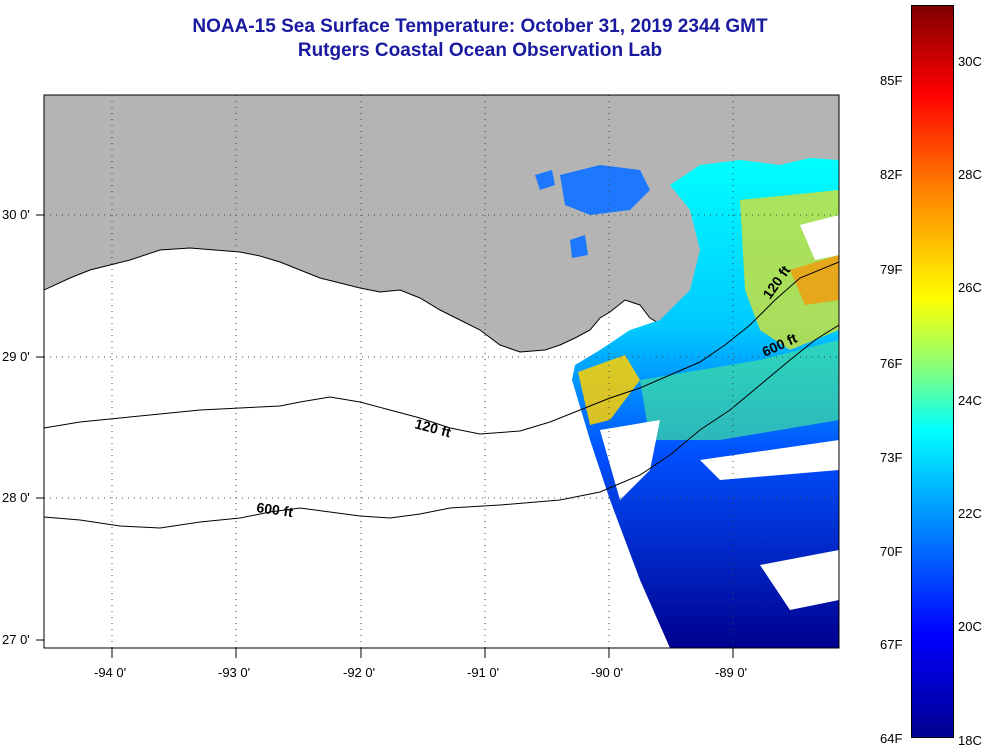  What do you see at coordinates (891, 457) in the screenshot?
I see `colorbar-f-label: 73F` at bounding box center [891, 457].